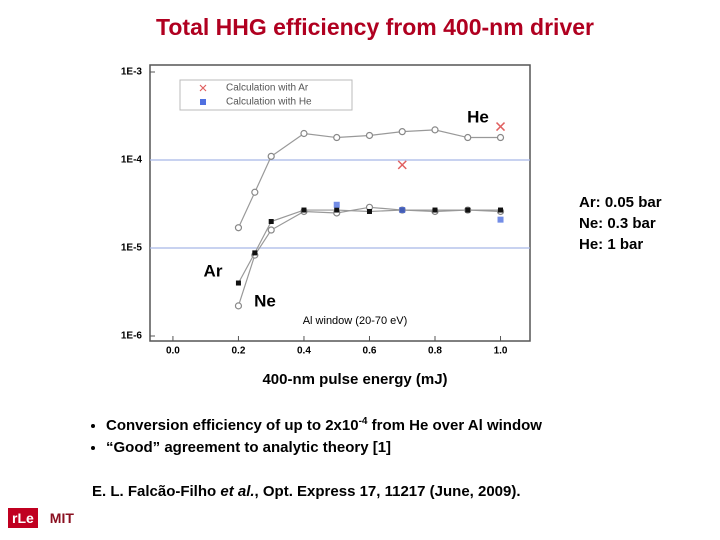 This screenshot has height=540, width=720. I want to click on citation-etal: et al., so click(235, 491).